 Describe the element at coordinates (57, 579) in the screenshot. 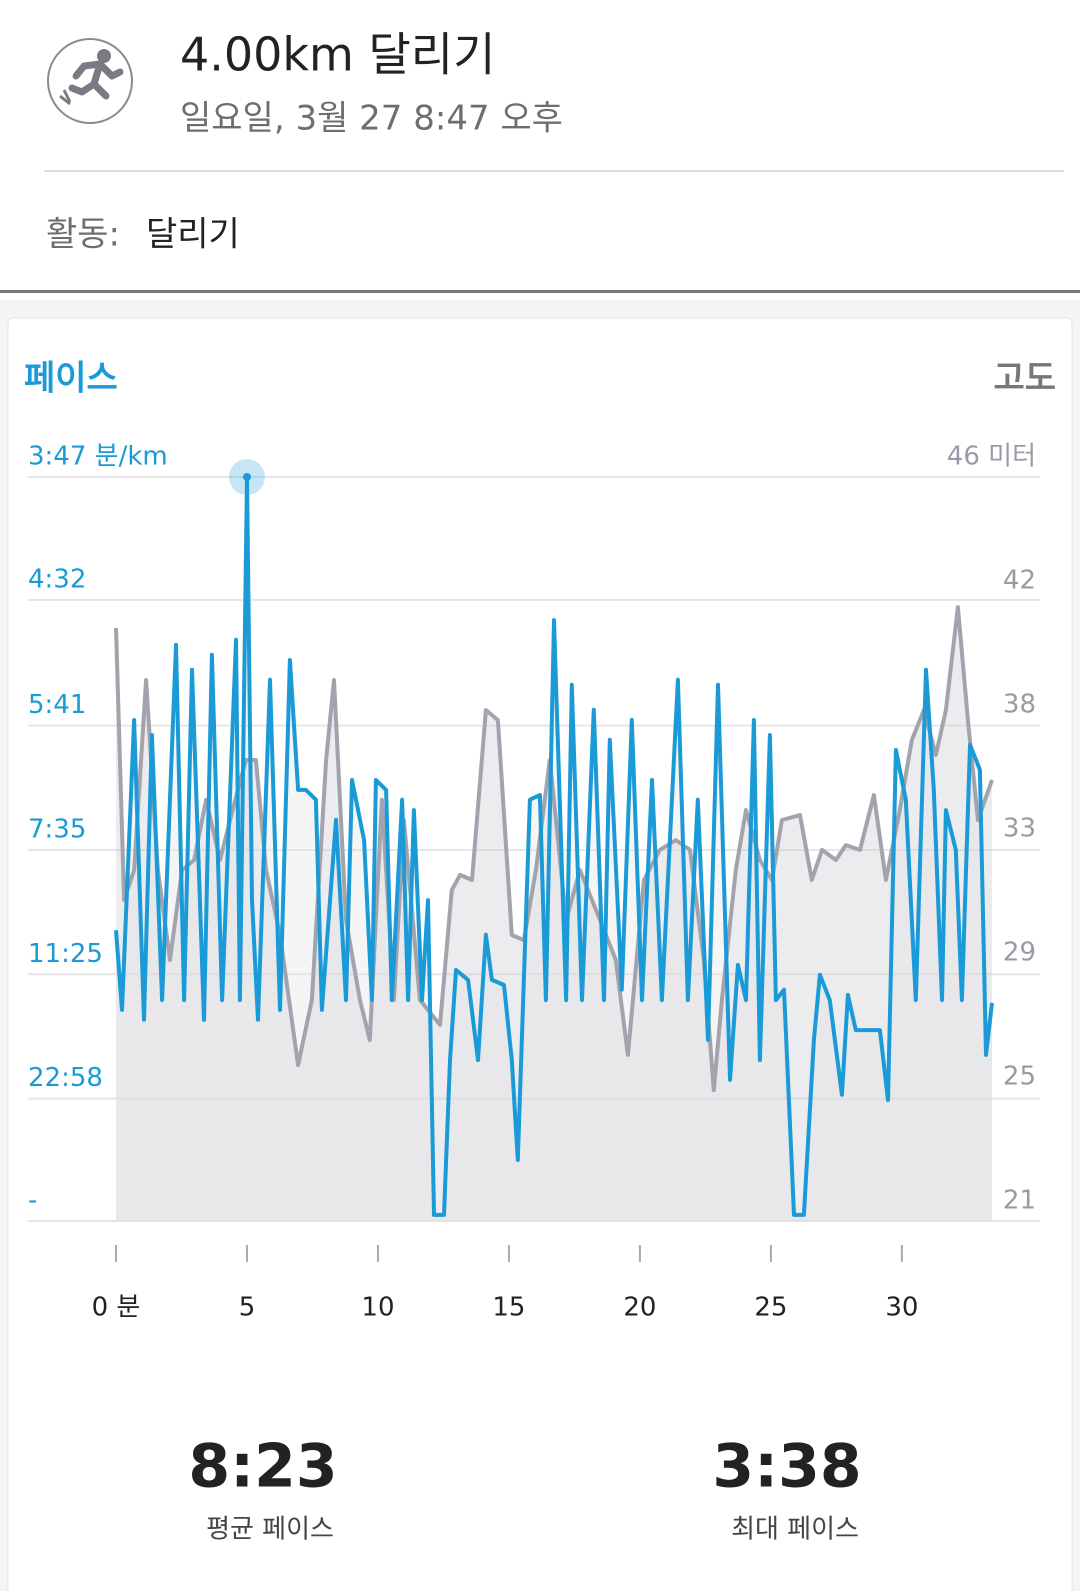

I see `y-tick-label: 4:32` at that location.